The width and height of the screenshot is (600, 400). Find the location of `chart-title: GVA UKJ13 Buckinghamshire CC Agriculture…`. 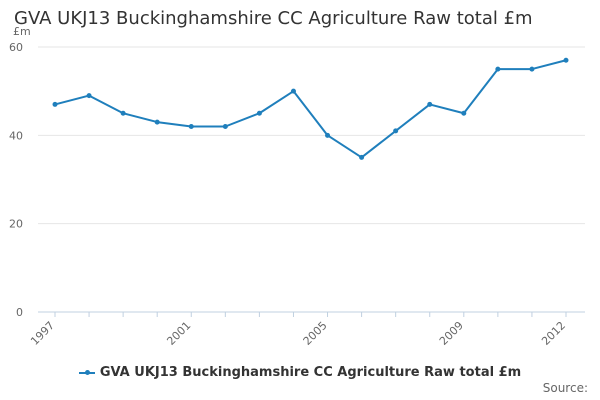

chart-title: GVA UKJ13 Buckinghamshire CC Agriculture… is located at coordinates (273, 18).